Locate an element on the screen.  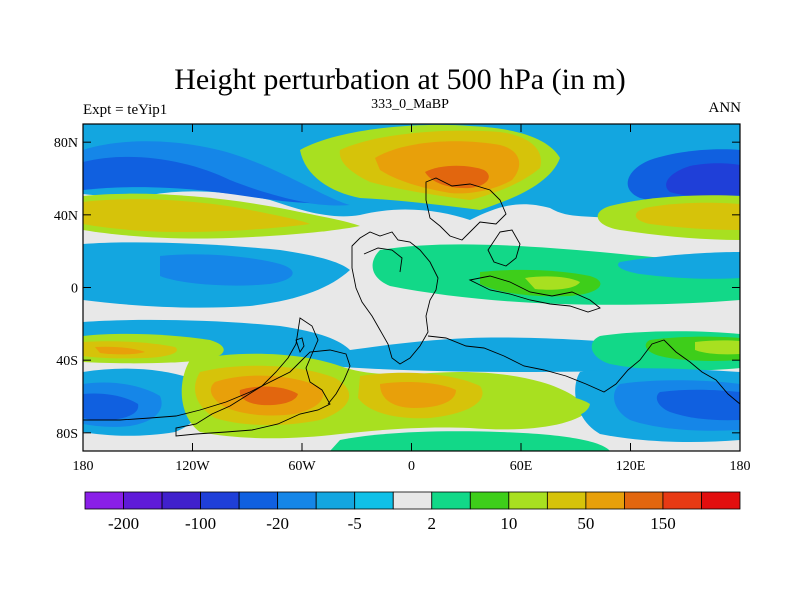
chart-title: Height perturbation at 500 hPa (in m) is located at coordinates (400, 79).